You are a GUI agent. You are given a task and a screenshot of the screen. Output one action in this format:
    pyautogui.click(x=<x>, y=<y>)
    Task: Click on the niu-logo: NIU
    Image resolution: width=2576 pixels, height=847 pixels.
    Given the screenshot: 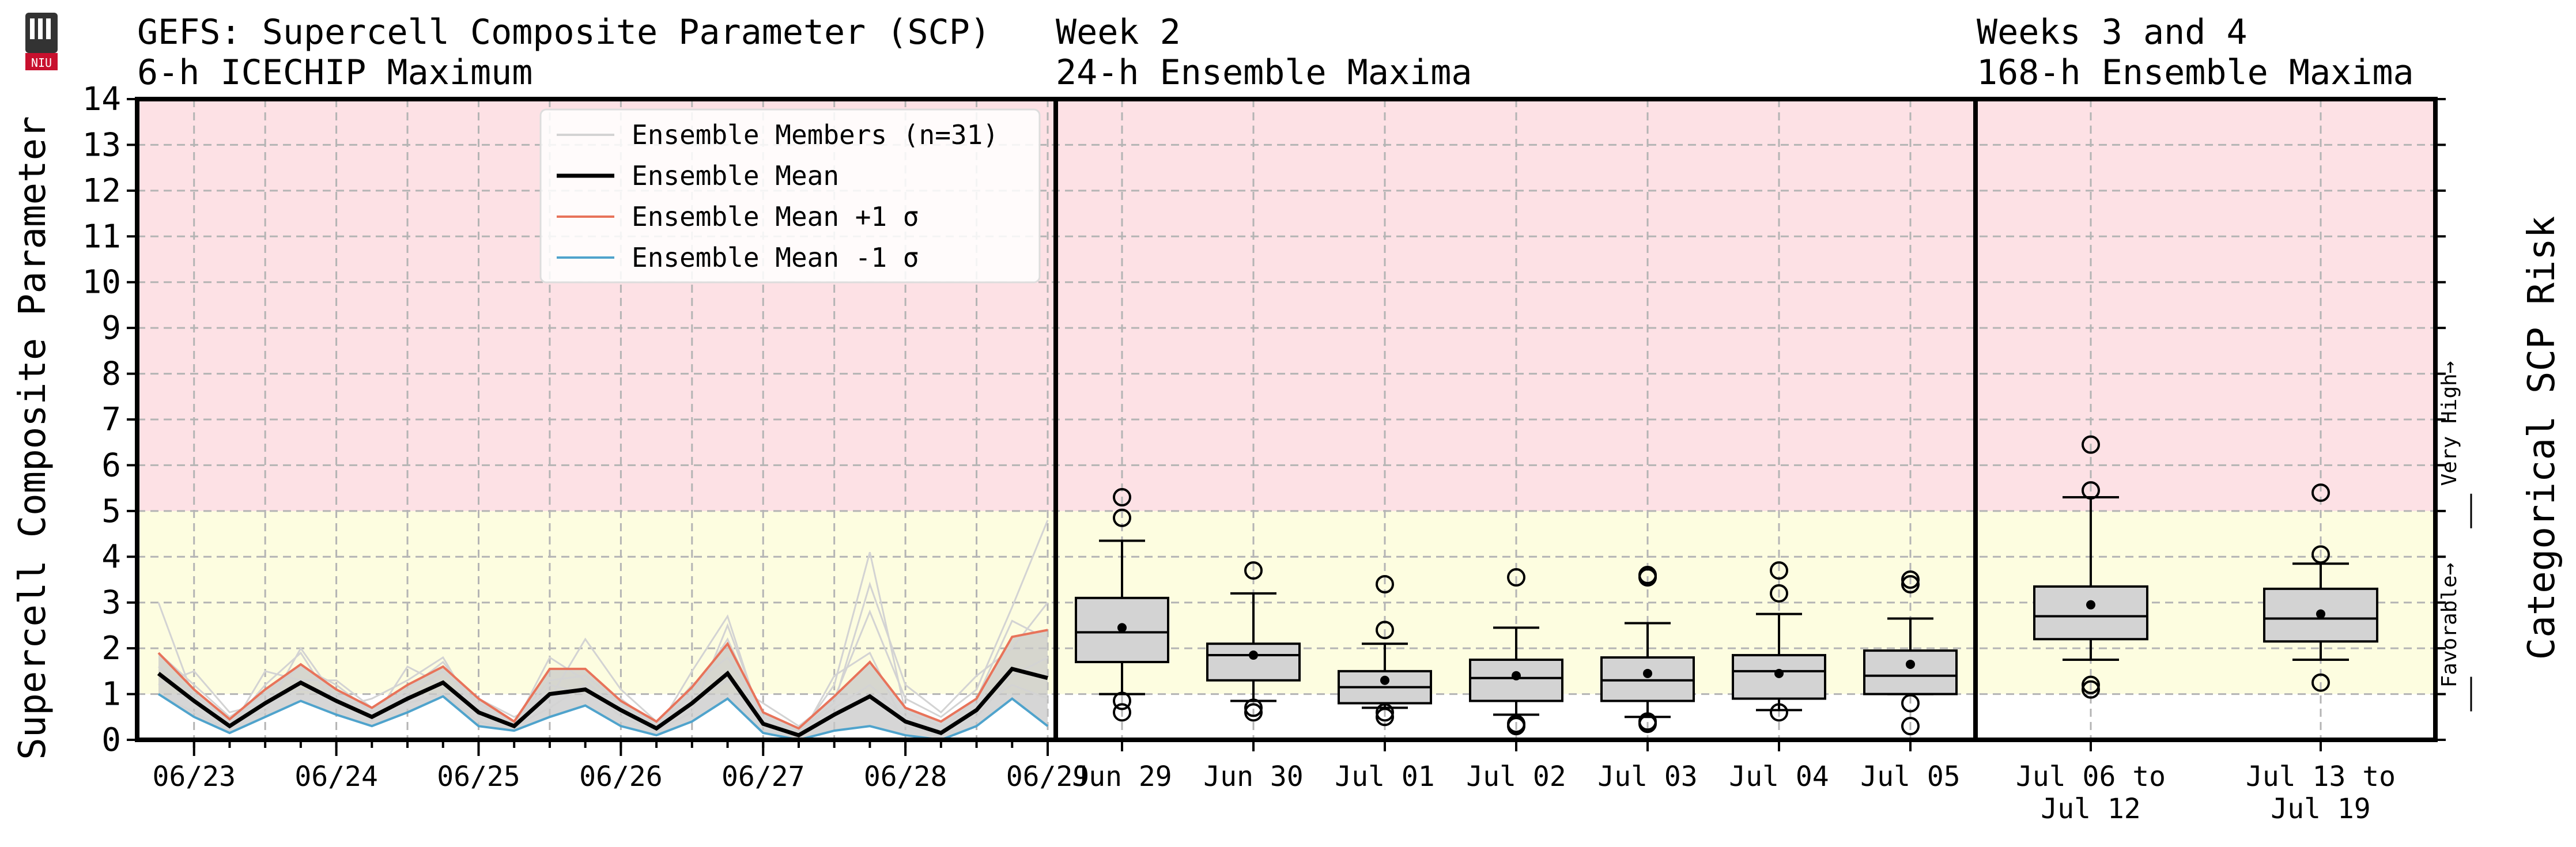 What is the action you would take?
    pyautogui.click(x=41, y=41)
    